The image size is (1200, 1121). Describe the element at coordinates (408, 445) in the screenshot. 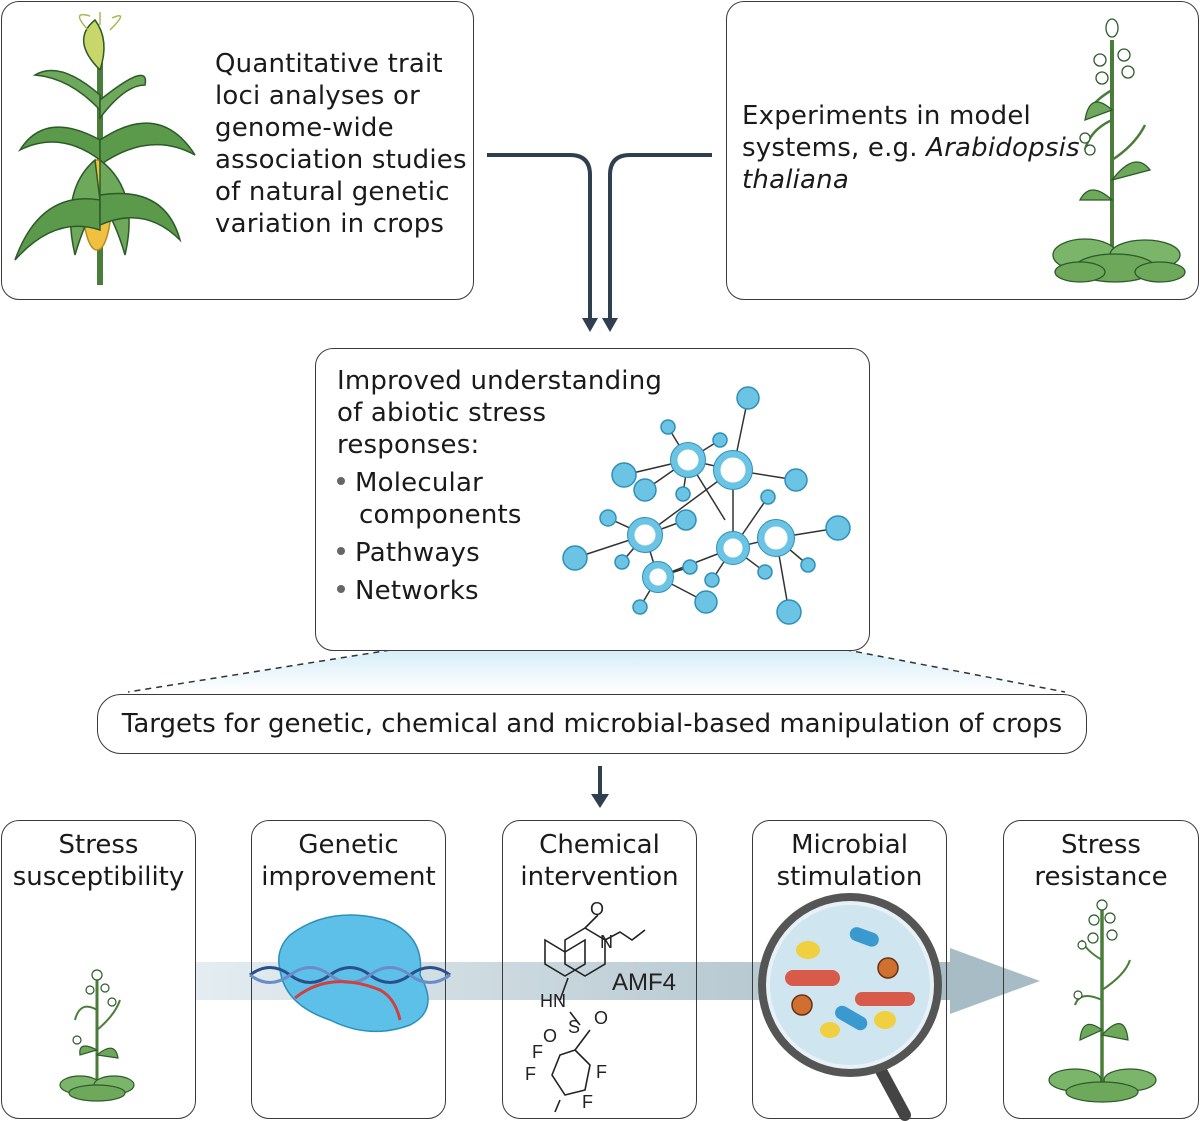

I see `understanding-line-3: responses:` at that location.